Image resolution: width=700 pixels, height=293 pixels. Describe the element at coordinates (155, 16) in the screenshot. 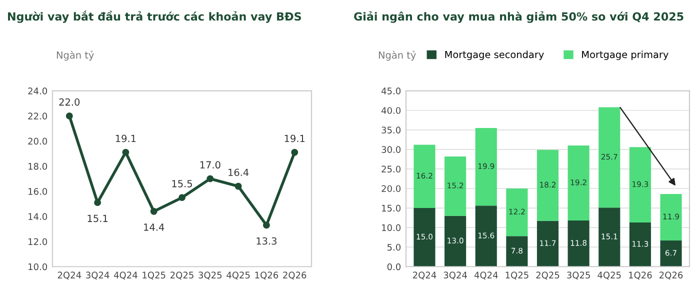

I see `chart-title: Người vay bắt đầu trả trước các khoản vay BĐS` at that location.